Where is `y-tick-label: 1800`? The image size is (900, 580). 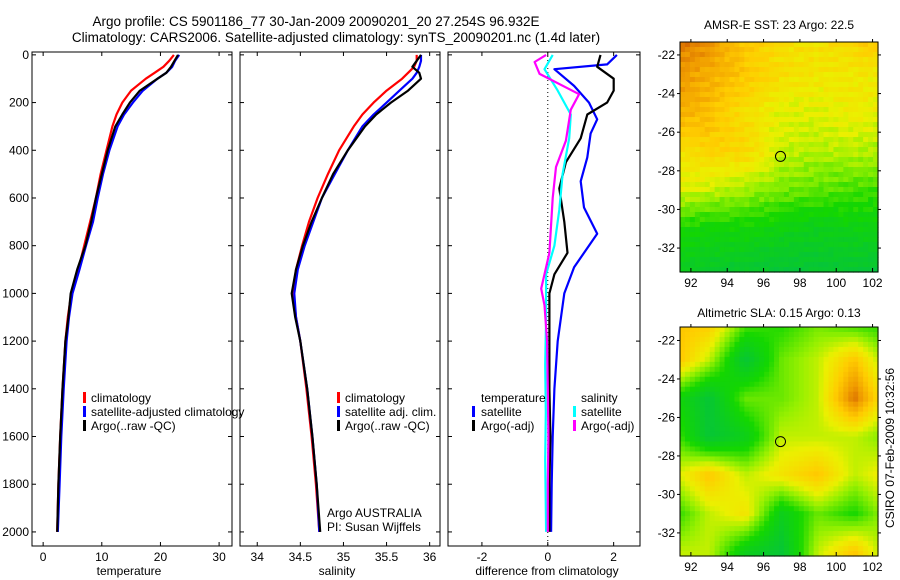 y-tick-label: 1800 is located at coordinates (15, 484).